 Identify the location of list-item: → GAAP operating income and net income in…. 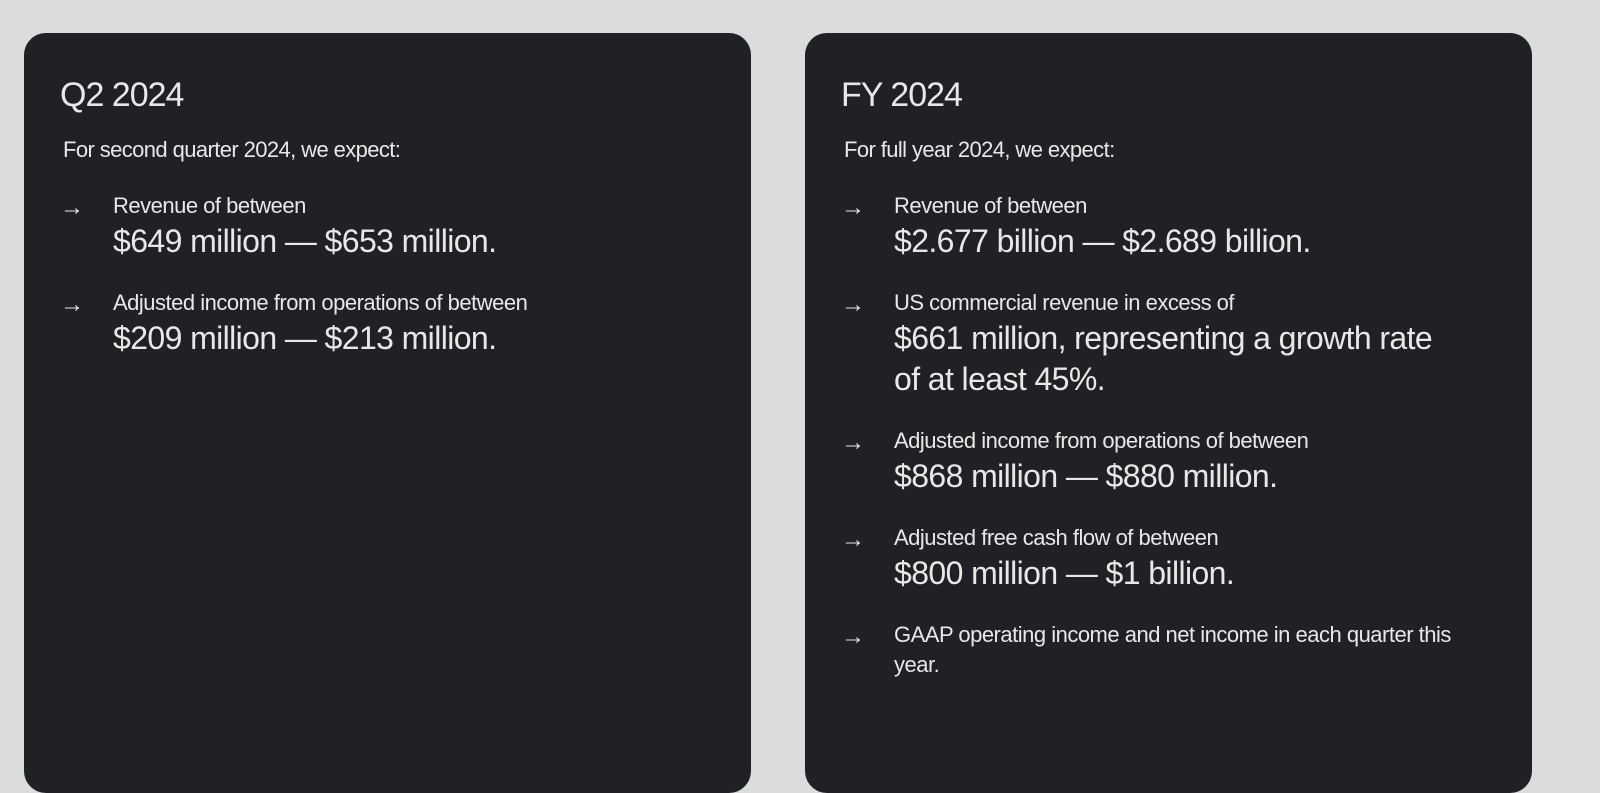
(1168, 650).